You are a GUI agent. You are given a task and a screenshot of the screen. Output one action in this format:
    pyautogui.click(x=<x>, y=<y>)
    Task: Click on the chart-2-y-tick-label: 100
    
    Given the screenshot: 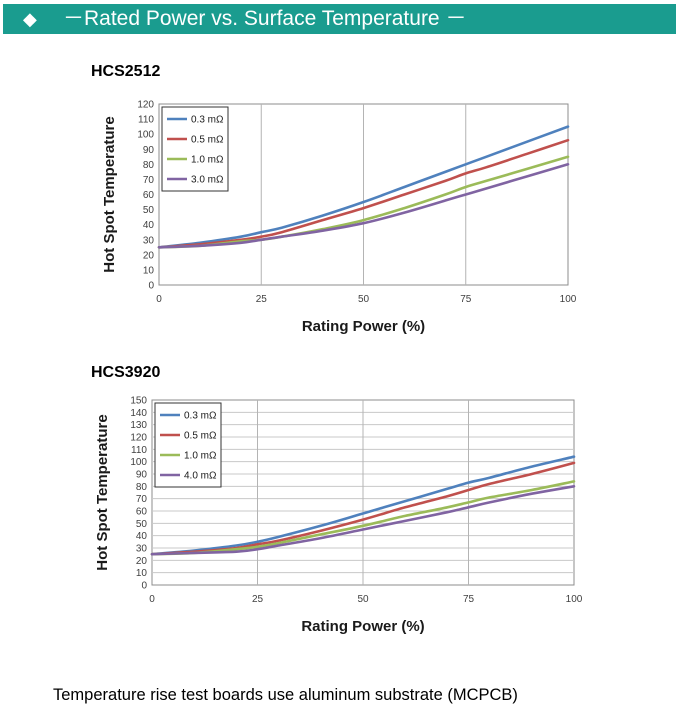 What is the action you would take?
    pyautogui.click(x=138, y=462)
    